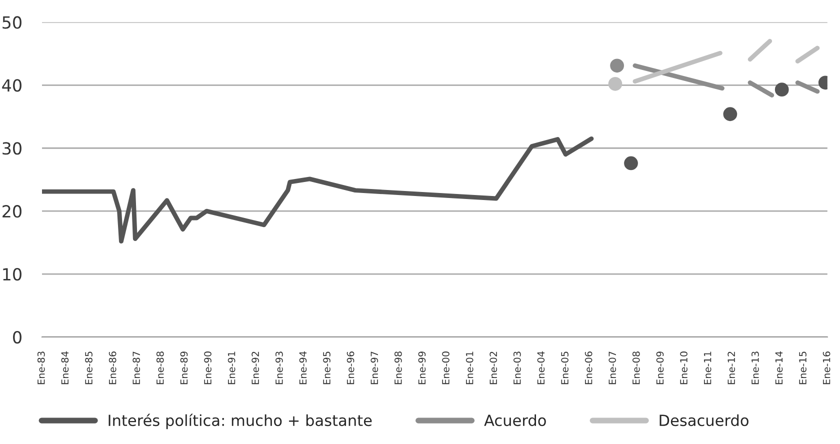  What do you see at coordinates (446, 368) in the screenshot?
I see `x-tick-label: Ene-00` at bounding box center [446, 368].